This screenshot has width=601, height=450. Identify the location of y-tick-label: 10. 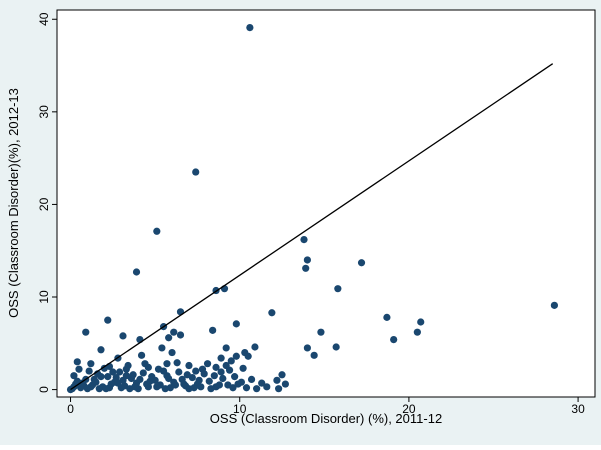
(44, 297).